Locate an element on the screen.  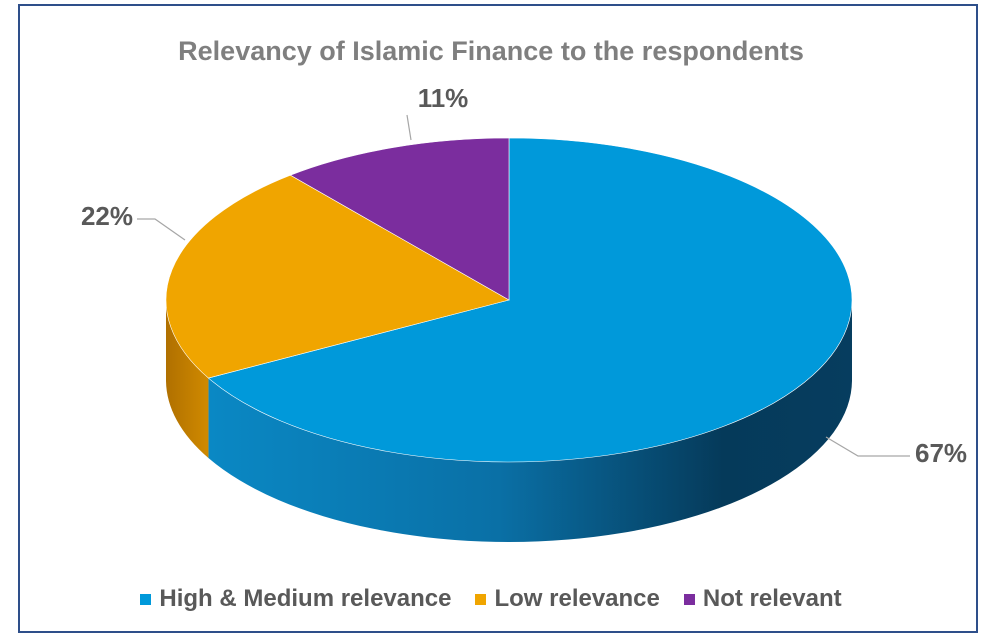
legend-item-not-relevant: Not relevant is located at coordinates (763, 599).